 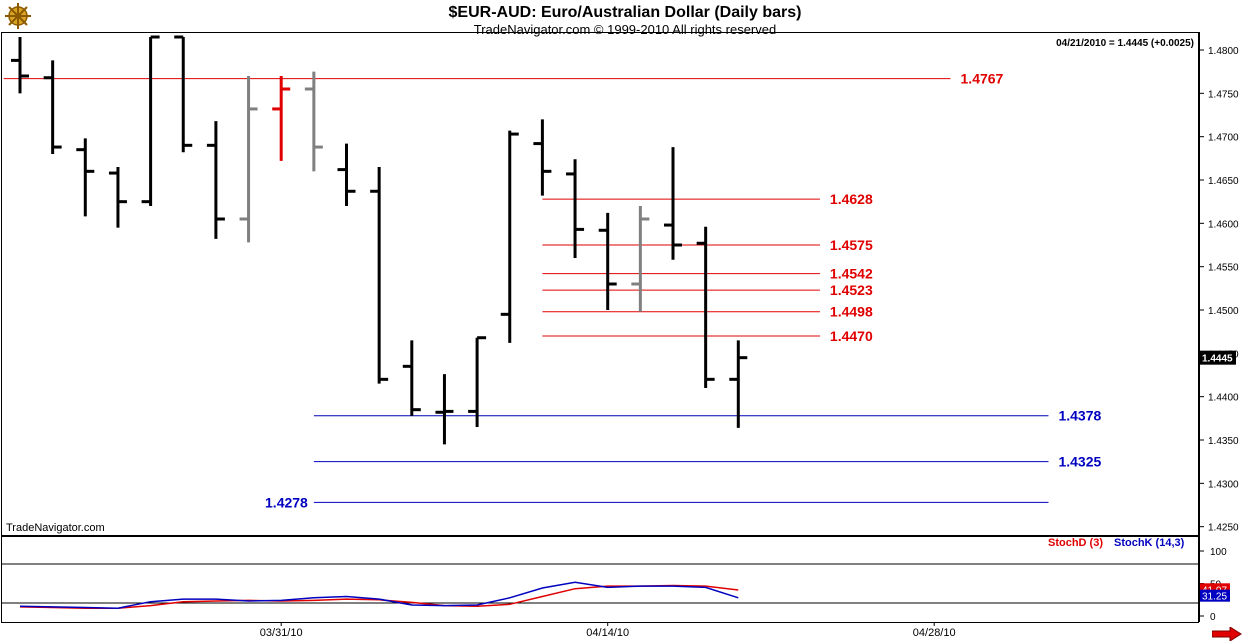 What do you see at coordinates (1213, 617) in the screenshot?
I see `stoch-y-tick-label: 0` at bounding box center [1213, 617].